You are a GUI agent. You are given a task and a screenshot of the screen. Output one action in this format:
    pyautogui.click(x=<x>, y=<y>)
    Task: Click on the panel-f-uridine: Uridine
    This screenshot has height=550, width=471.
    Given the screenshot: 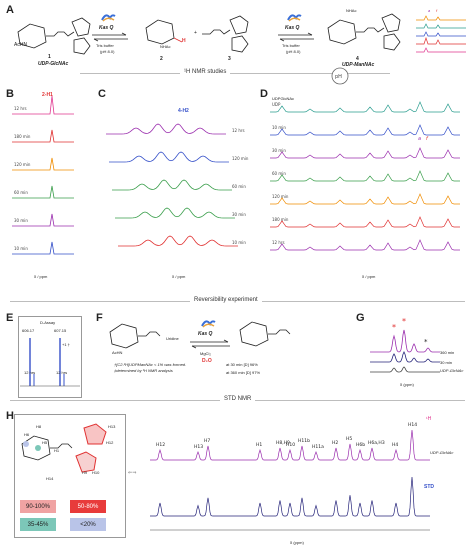 What is the action you would take?
    pyautogui.click(x=172, y=338)
    